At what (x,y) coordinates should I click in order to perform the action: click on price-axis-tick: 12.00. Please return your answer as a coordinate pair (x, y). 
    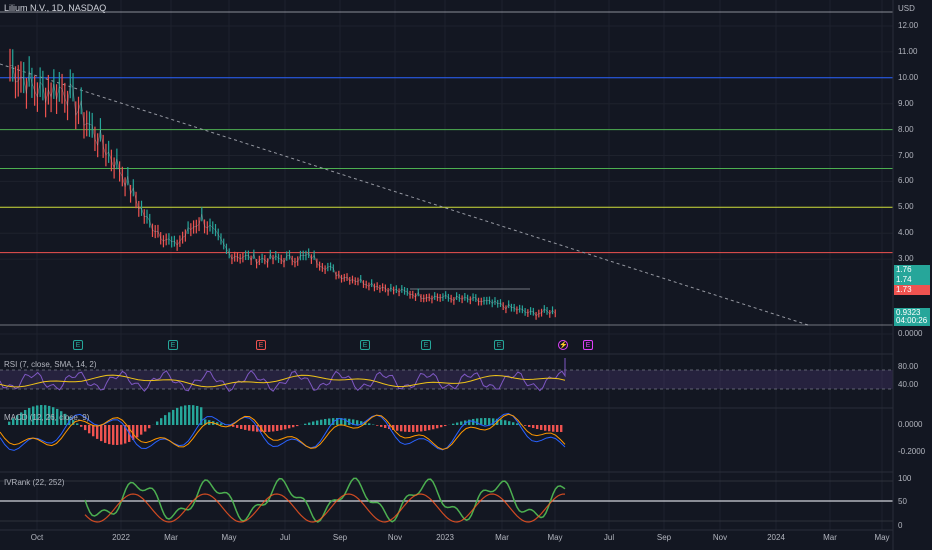
    Looking at the image, I should click on (908, 25).